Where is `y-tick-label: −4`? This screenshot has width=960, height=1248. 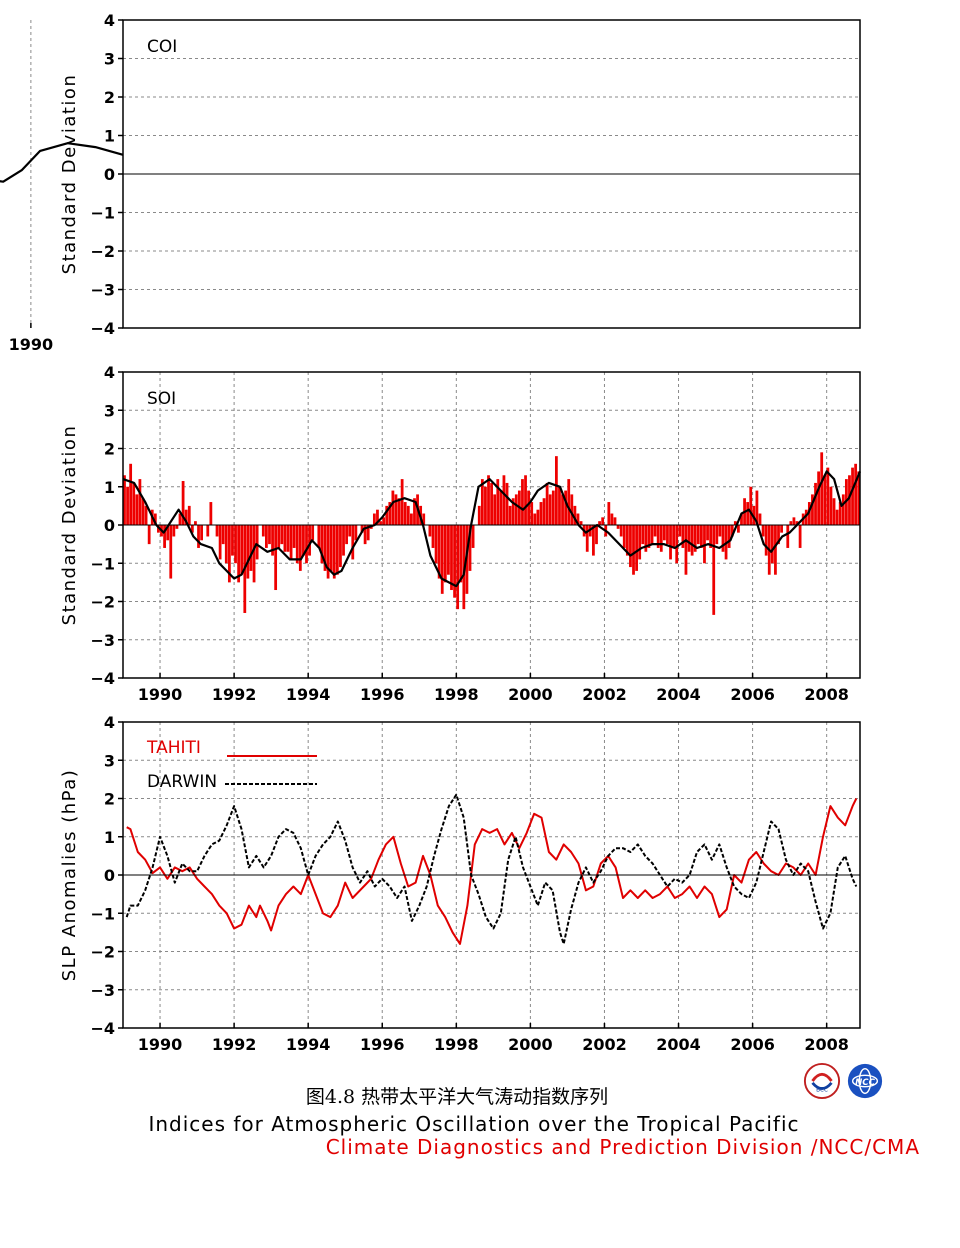 y-tick-label: −4 is located at coordinates (102, 1028).